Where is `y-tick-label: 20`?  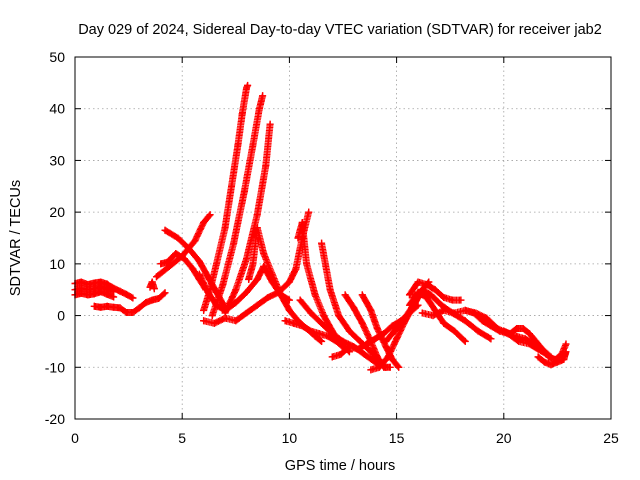
y-tick-label: 20 is located at coordinates (57, 212).